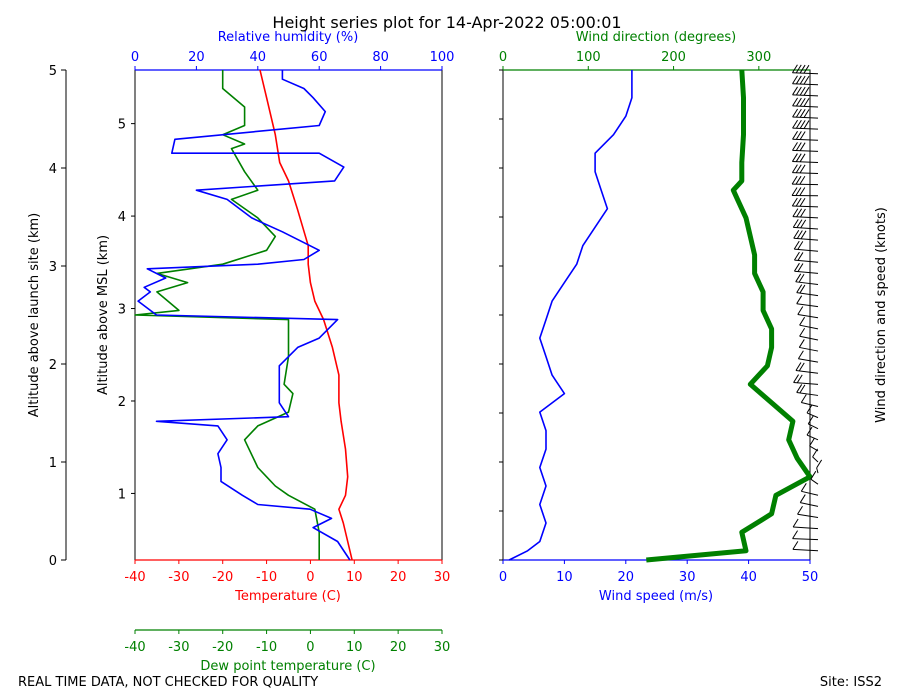 The image size is (900, 700). Describe the element at coordinates (135, 57) in the screenshot. I see `humidity-tick-label: 0` at that location.